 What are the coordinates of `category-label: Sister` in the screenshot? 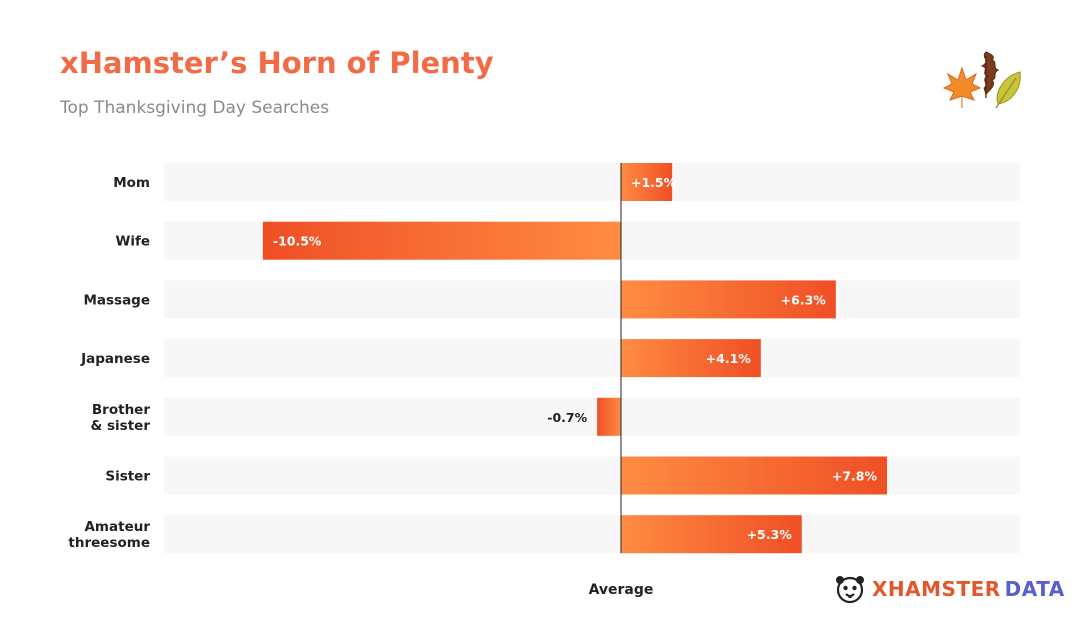 It's located at (127, 477).